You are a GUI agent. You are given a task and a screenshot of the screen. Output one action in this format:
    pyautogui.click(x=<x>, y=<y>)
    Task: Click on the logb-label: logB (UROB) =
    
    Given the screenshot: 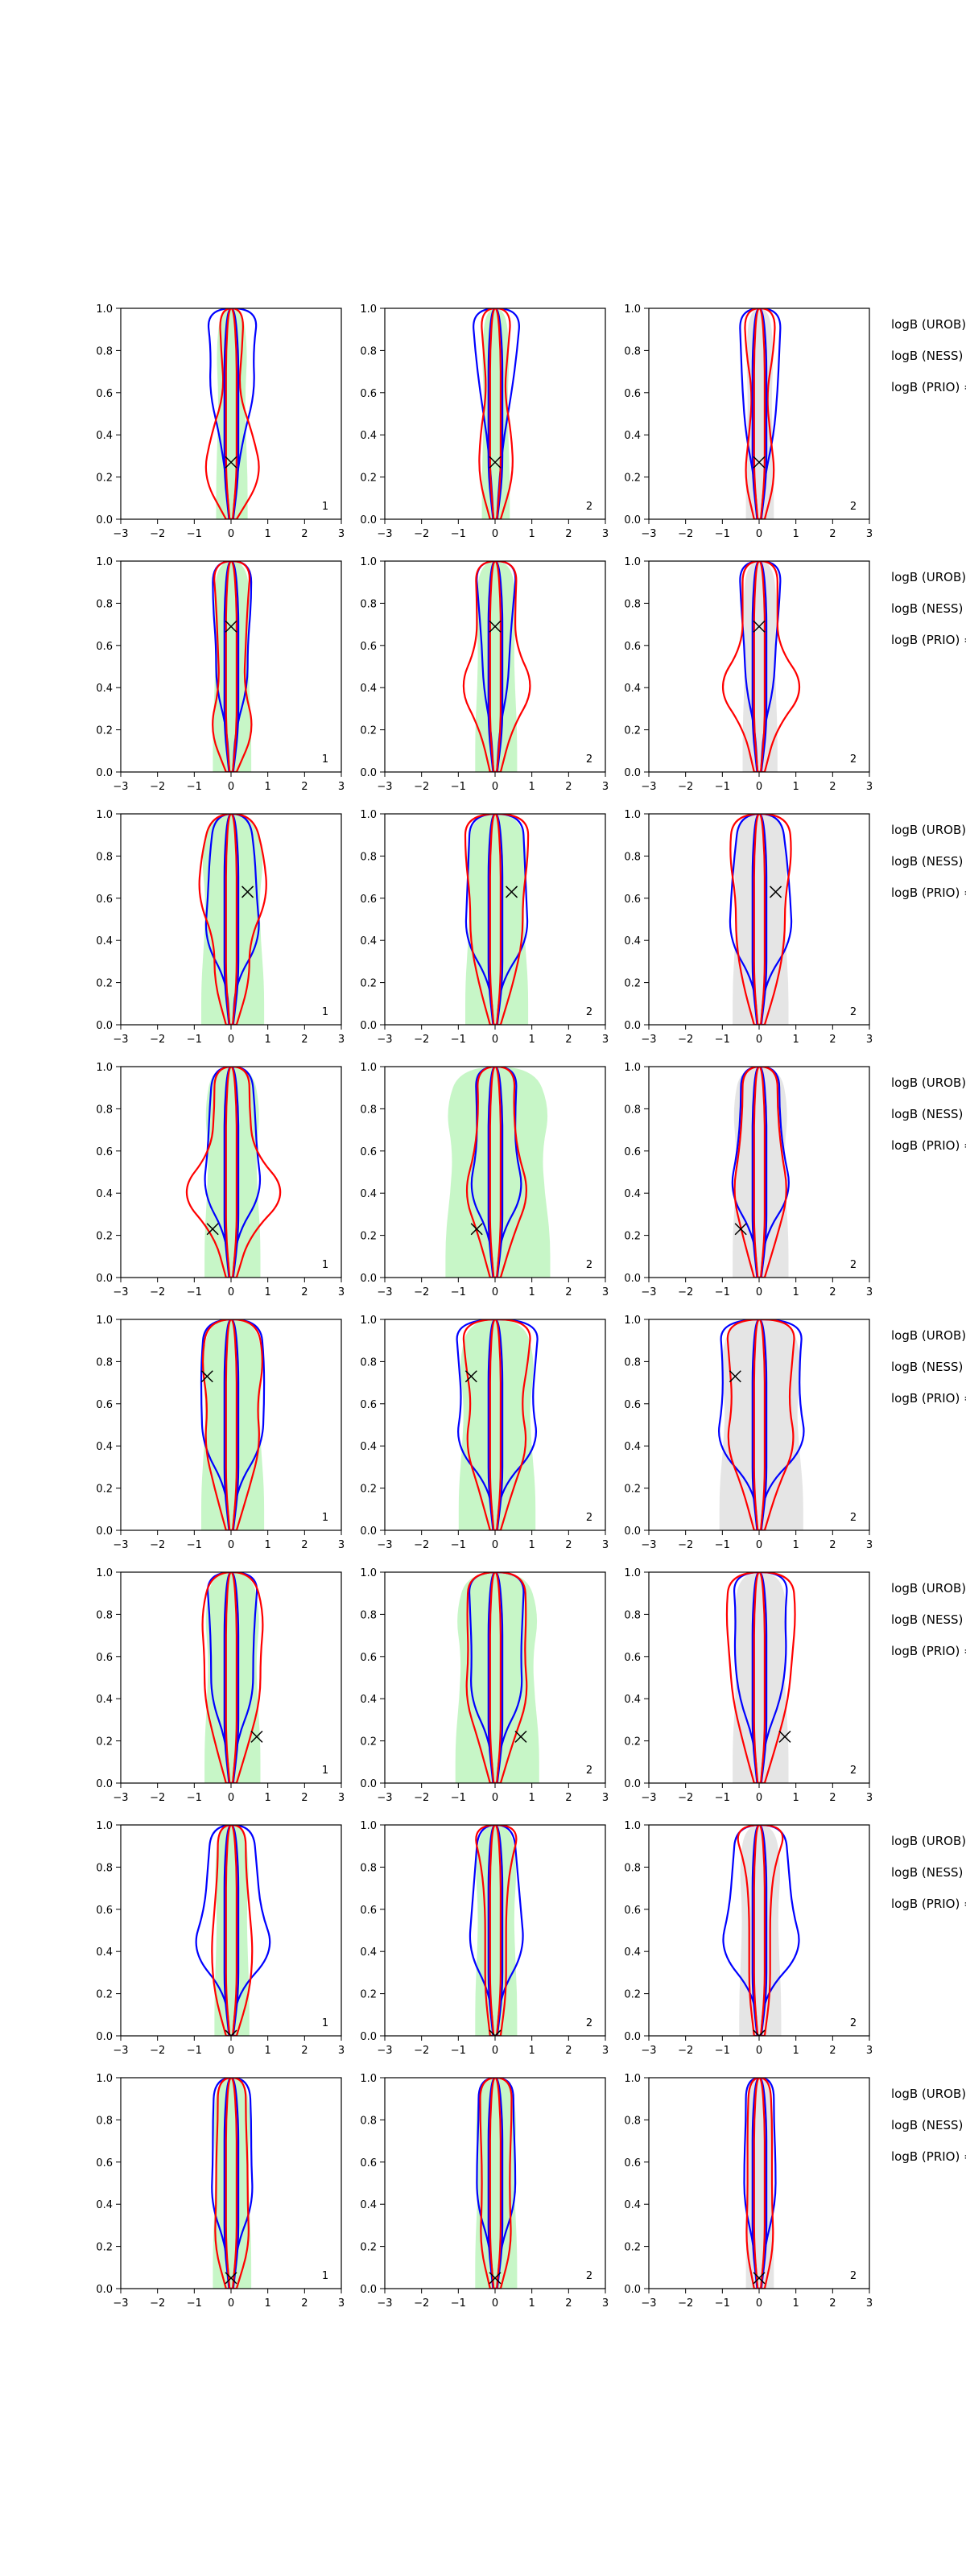 What is the action you would take?
    pyautogui.click(x=928, y=1841)
    